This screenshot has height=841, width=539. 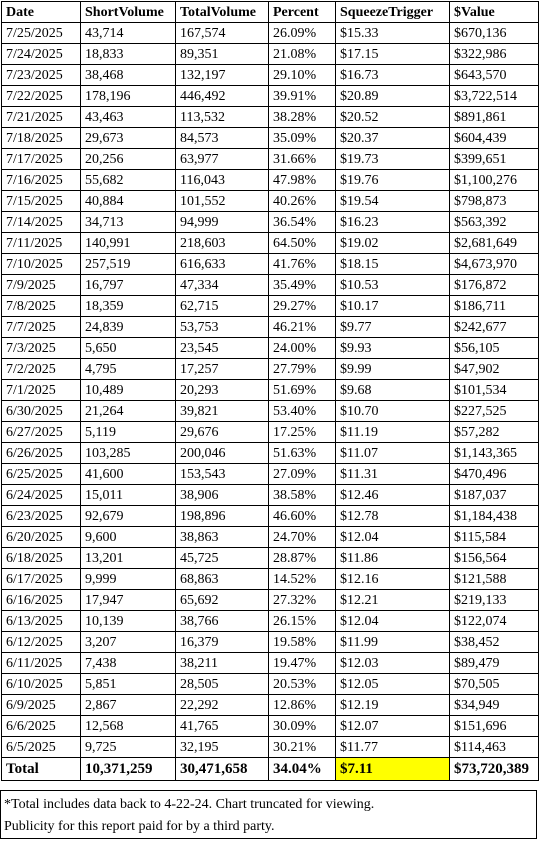 What do you see at coordinates (222, 747) in the screenshot?
I see `cell-total-volume: 32,195` at bounding box center [222, 747].